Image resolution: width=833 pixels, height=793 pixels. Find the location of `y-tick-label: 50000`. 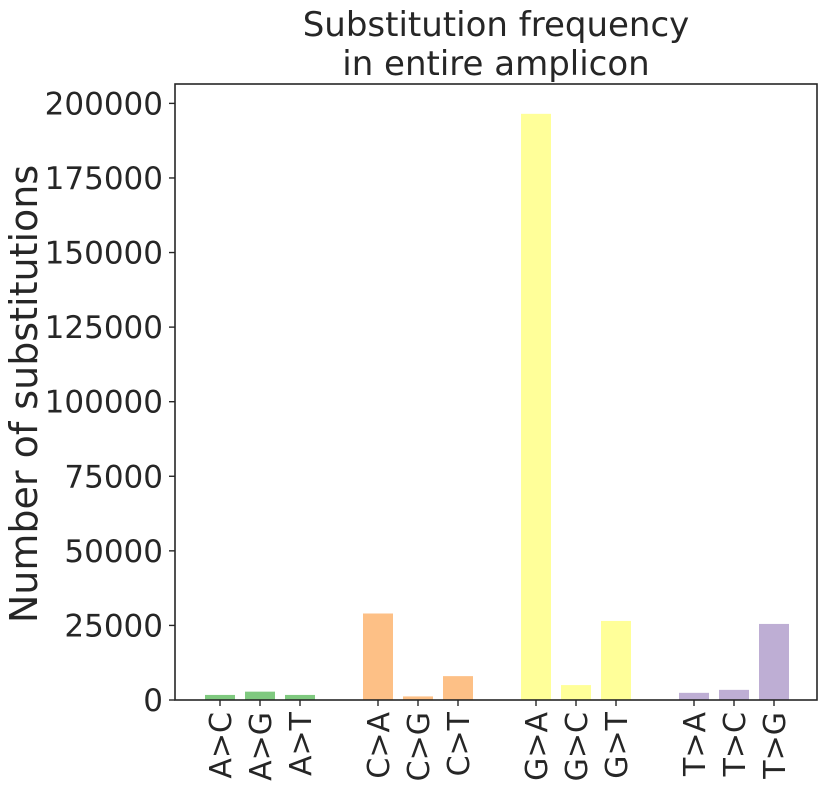

y-tick-label: 50000 is located at coordinates (113, 552).